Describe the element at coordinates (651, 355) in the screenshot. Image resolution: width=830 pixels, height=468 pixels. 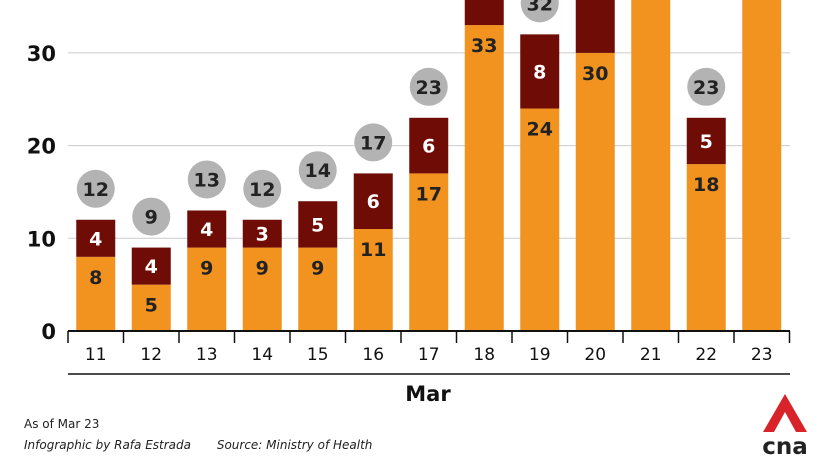
I see `x-tick-label: 21` at that location.